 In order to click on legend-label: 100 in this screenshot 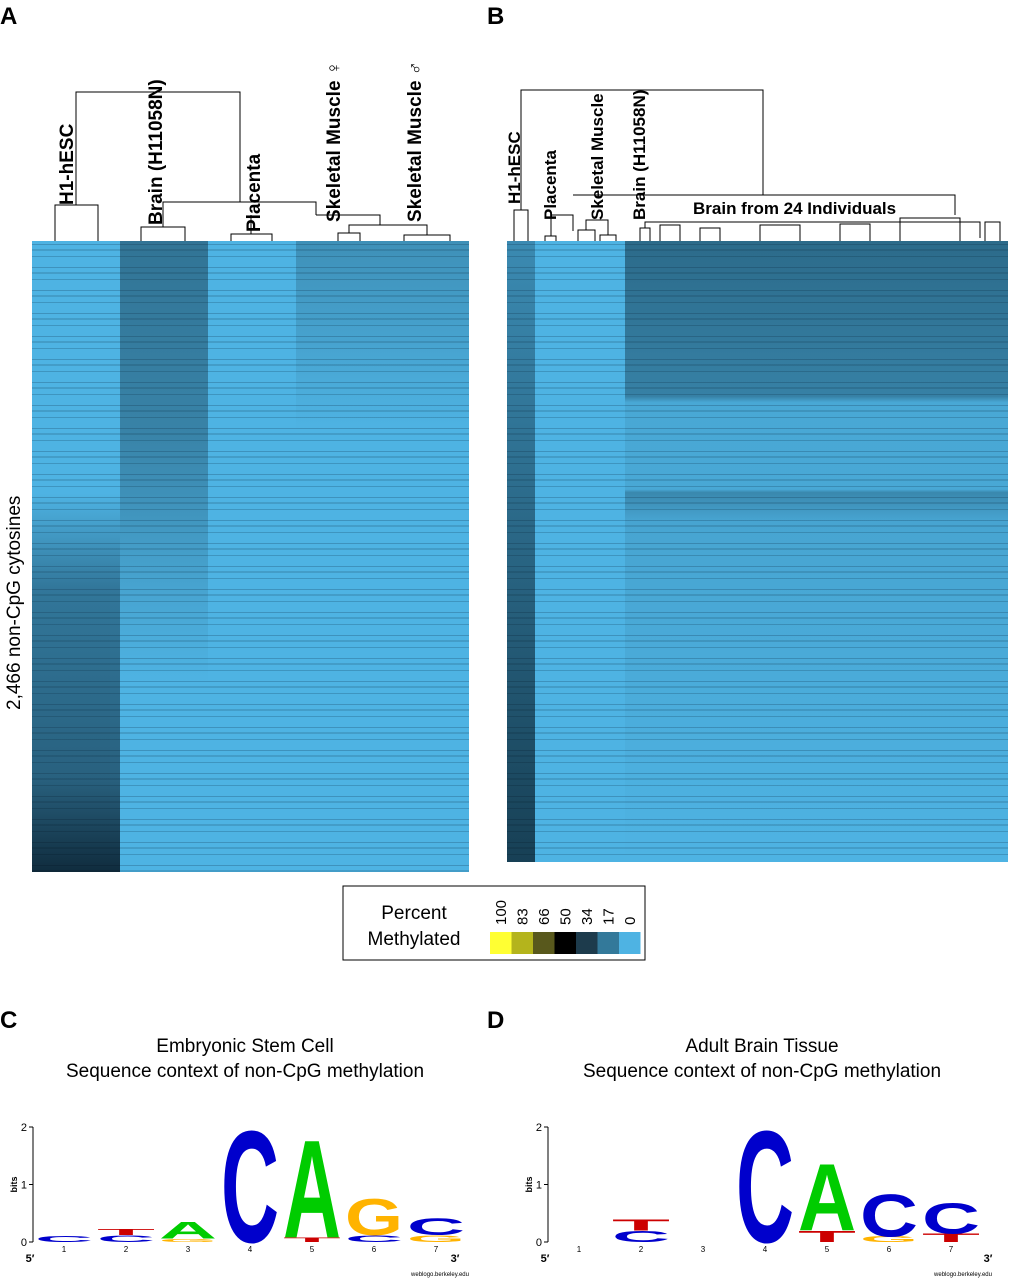, I will do `click(501, 912)`.